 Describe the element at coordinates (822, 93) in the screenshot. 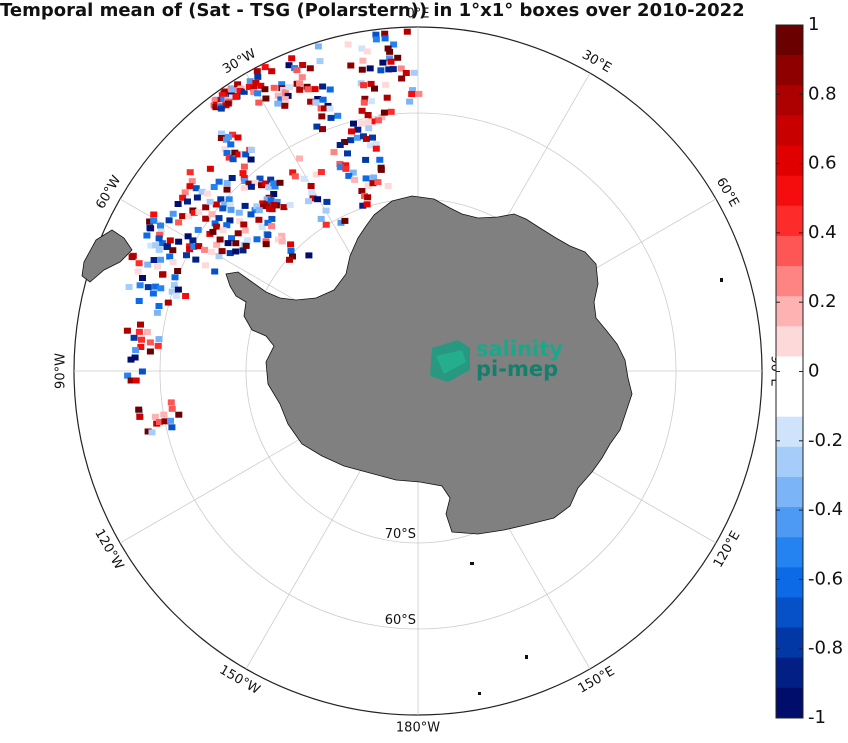

I see `colorbar-label: 0.8` at that location.